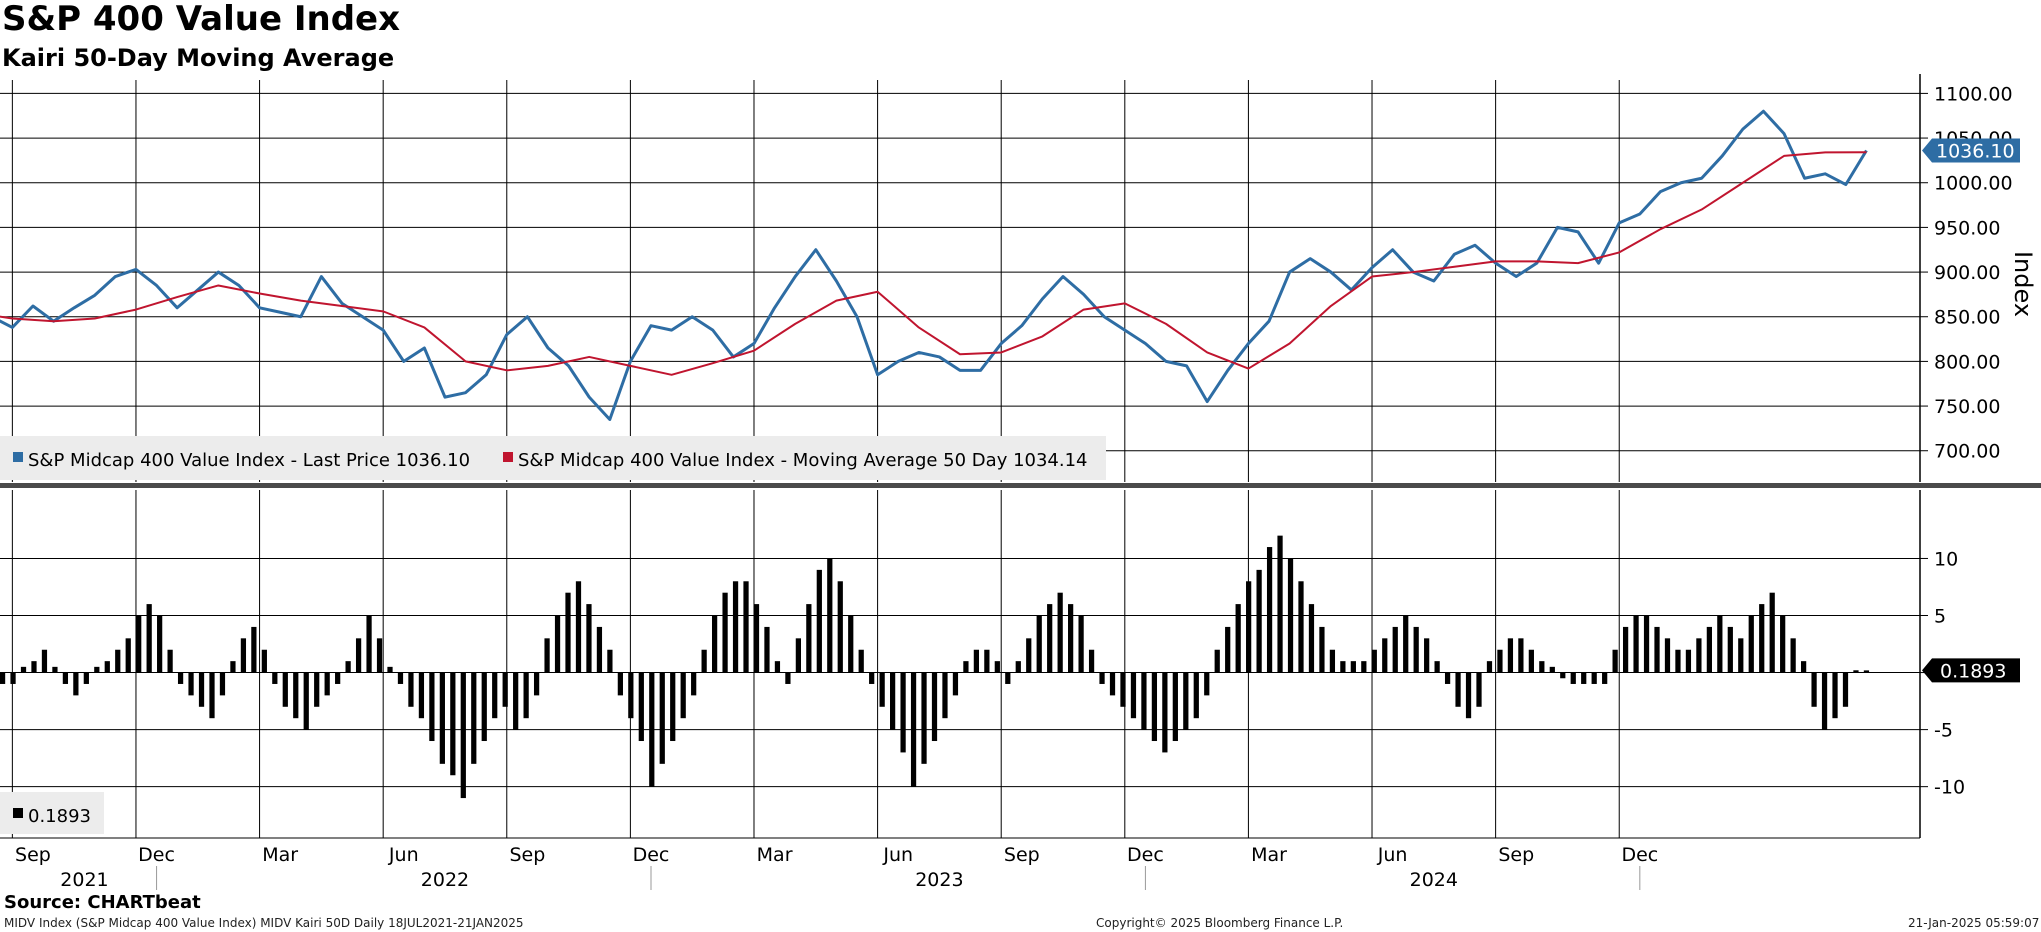 The width and height of the screenshot is (2041, 932). What do you see at coordinates (939, 880) in the screenshot?
I see `x-year-label: 2023` at bounding box center [939, 880].